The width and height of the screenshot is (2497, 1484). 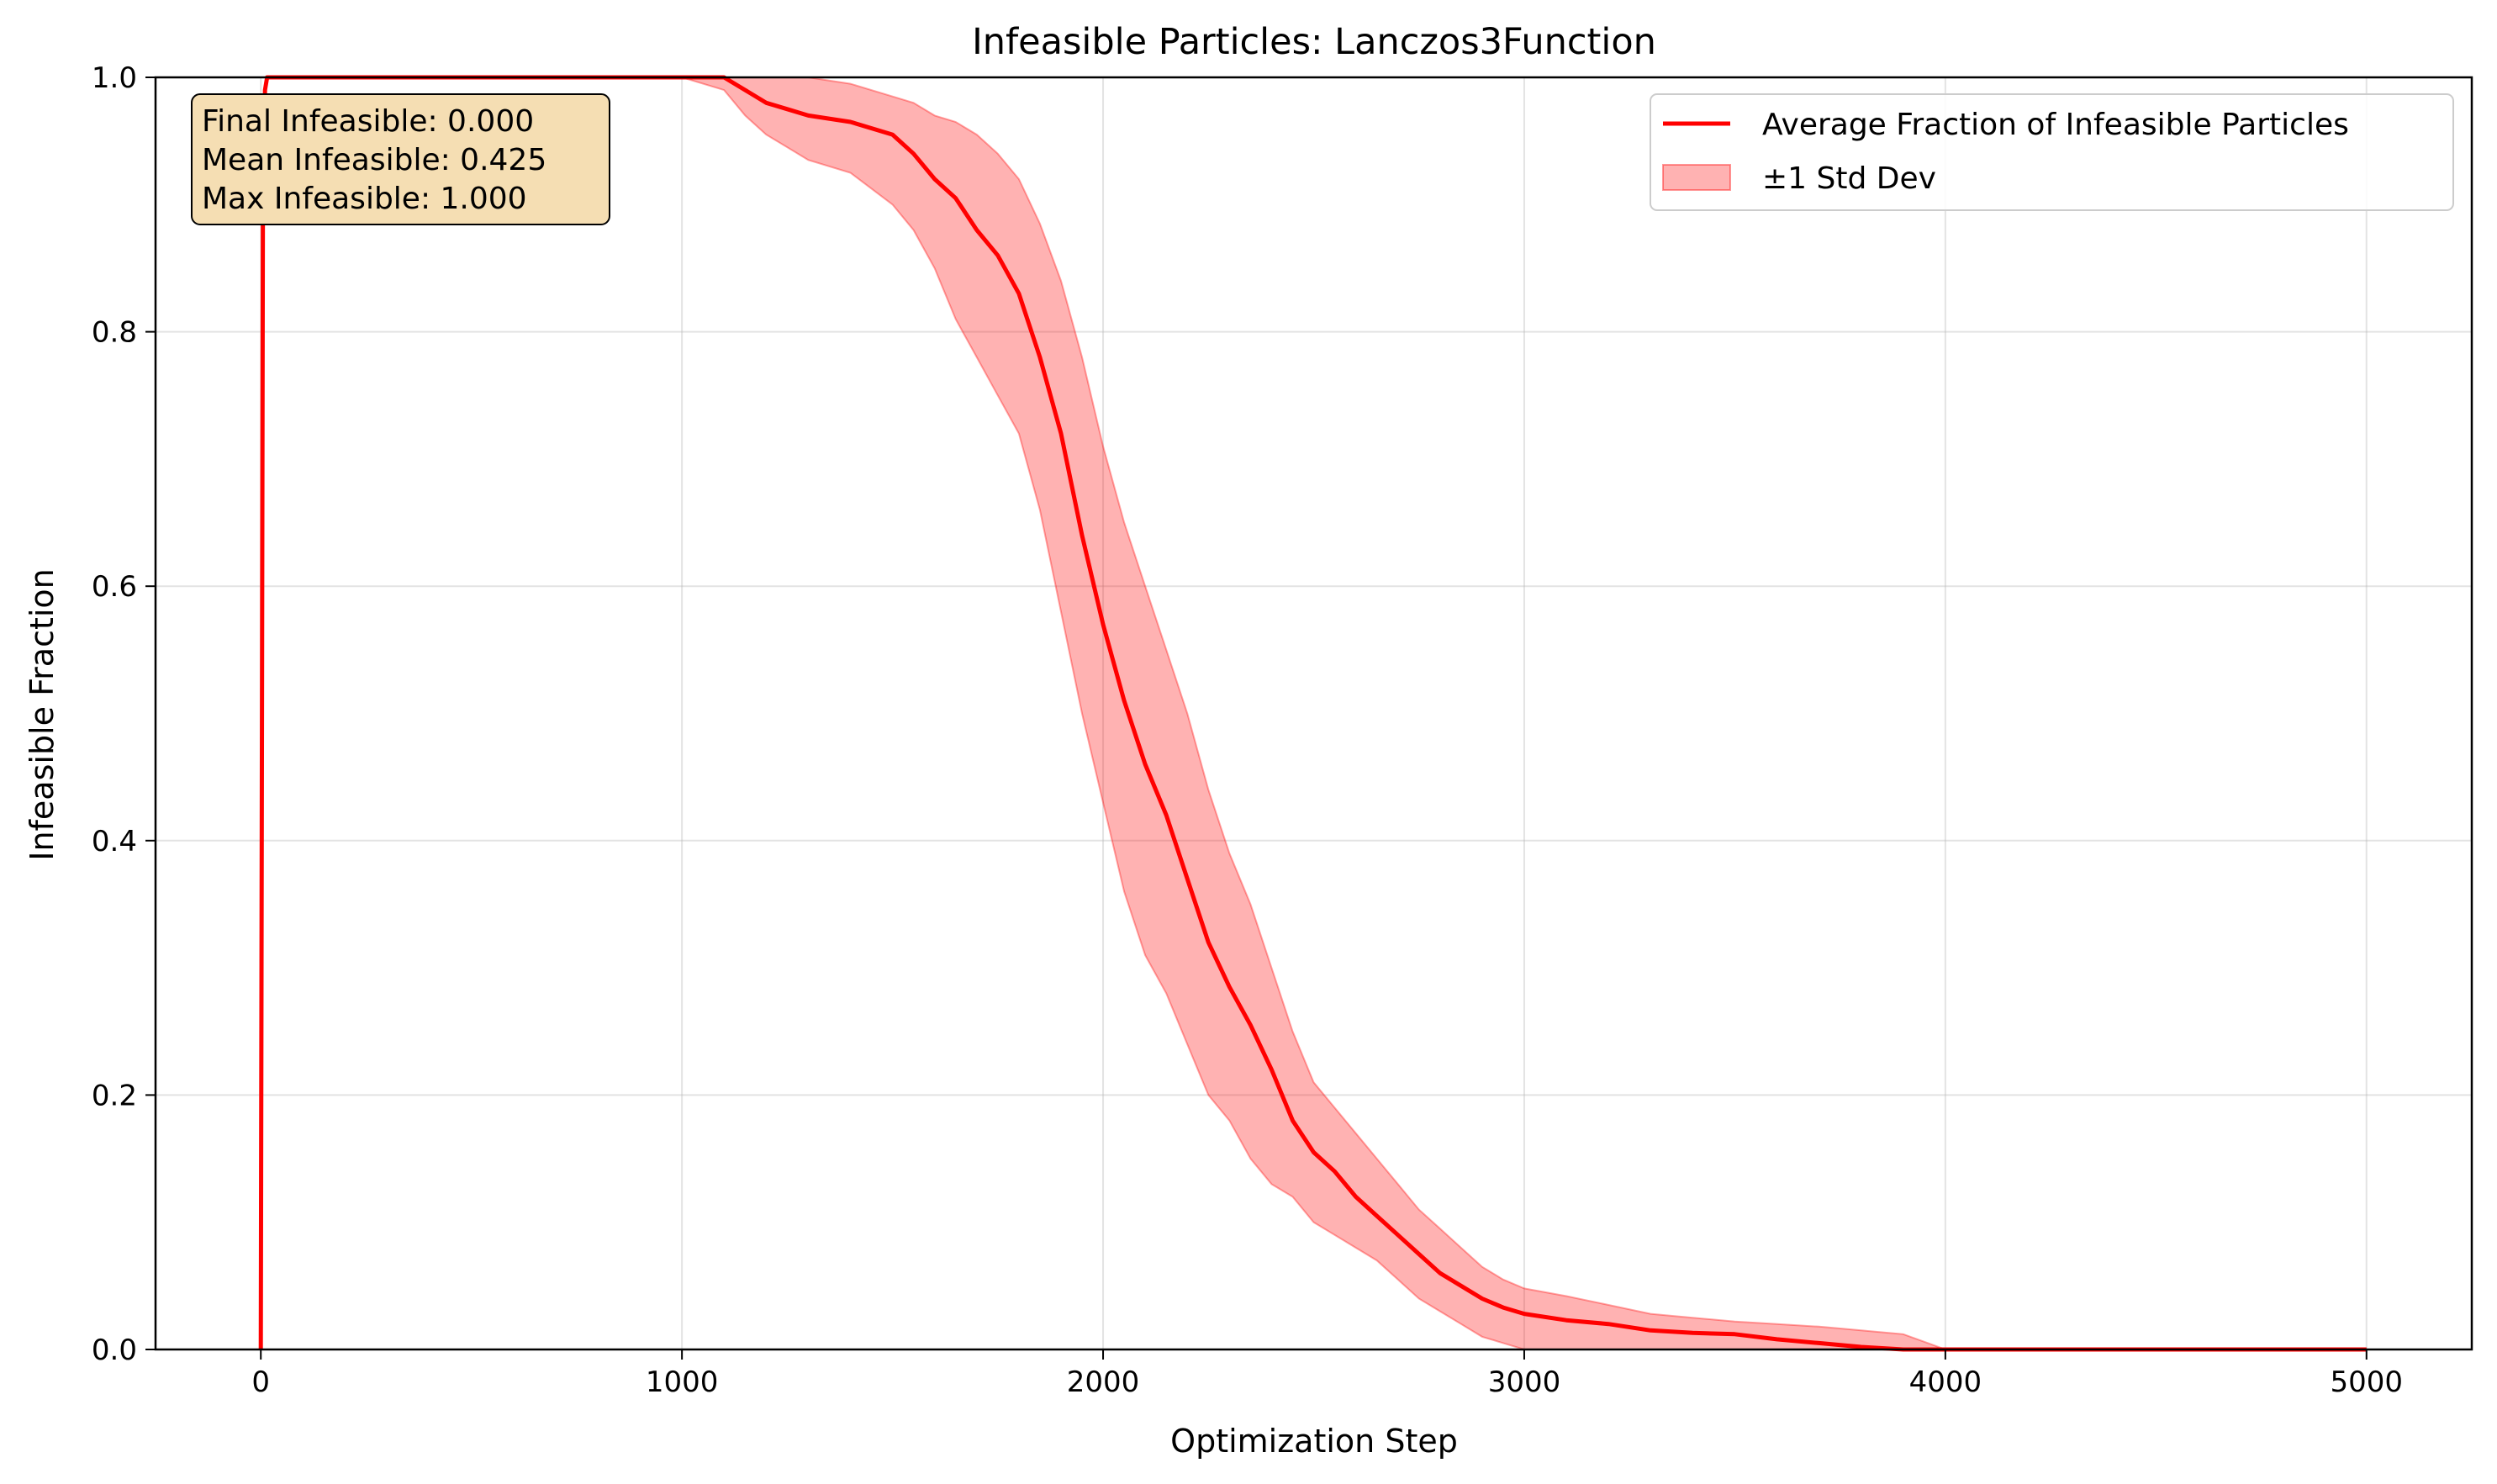 What do you see at coordinates (1314, 1441) in the screenshot?
I see `x-axis-label: Optimization Step` at bounding box center [1314, 1441].